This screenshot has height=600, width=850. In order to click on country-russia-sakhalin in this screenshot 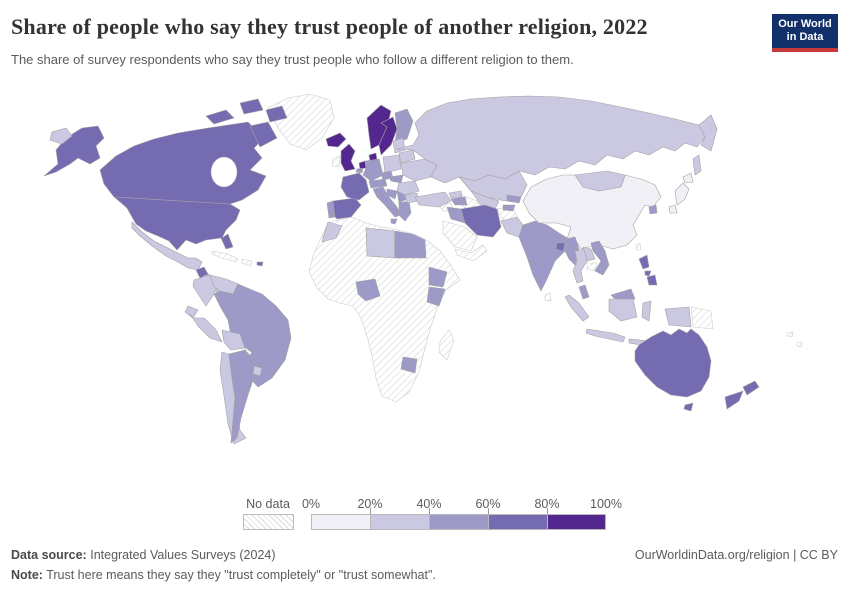, I will do `click(697, 165)`.